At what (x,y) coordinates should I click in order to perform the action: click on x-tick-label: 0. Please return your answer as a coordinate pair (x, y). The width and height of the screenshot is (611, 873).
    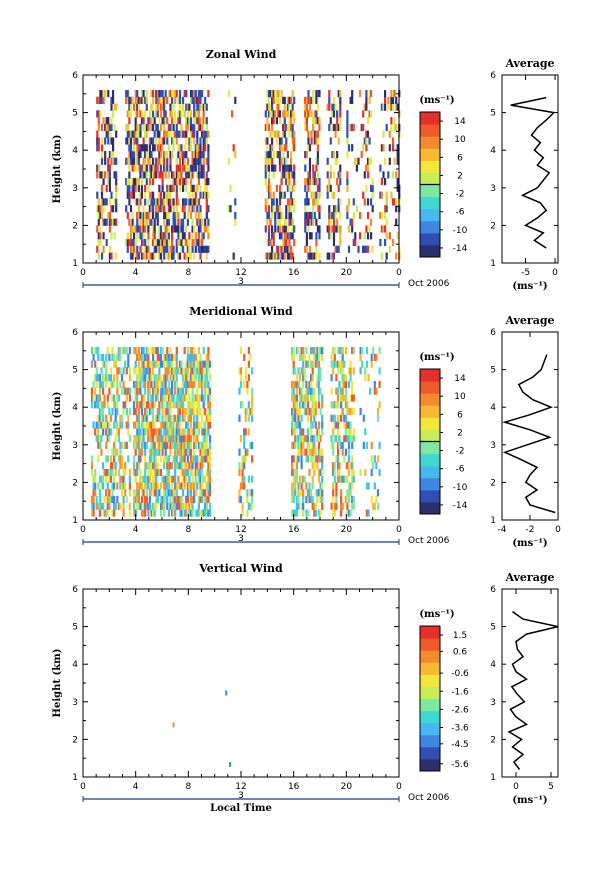
    Looking at the image, I should click on (83, 530).